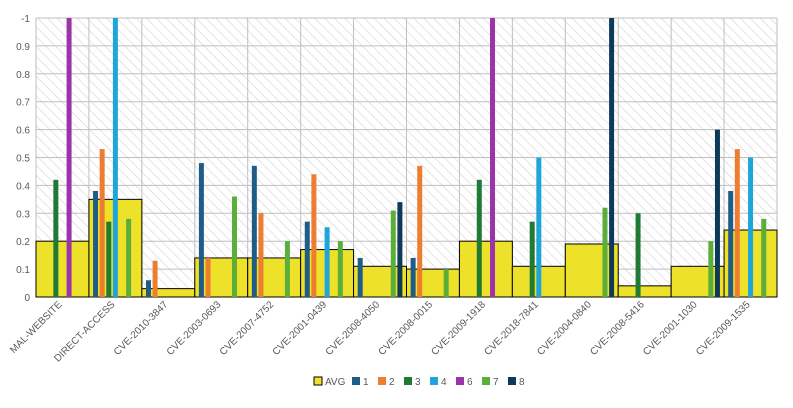 The width and height of the screenshot is (793, 408). Describe the element at coordinates (459, 328) in the screenshot. I see `x-tick-label: CVE-2009-1918` at that location.